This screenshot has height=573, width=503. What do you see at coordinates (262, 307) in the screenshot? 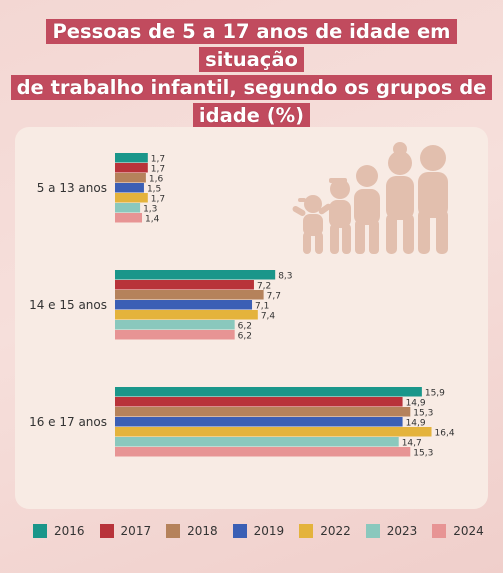
I see `bar-value-label: 7,1` at bounding box center [262, 307].